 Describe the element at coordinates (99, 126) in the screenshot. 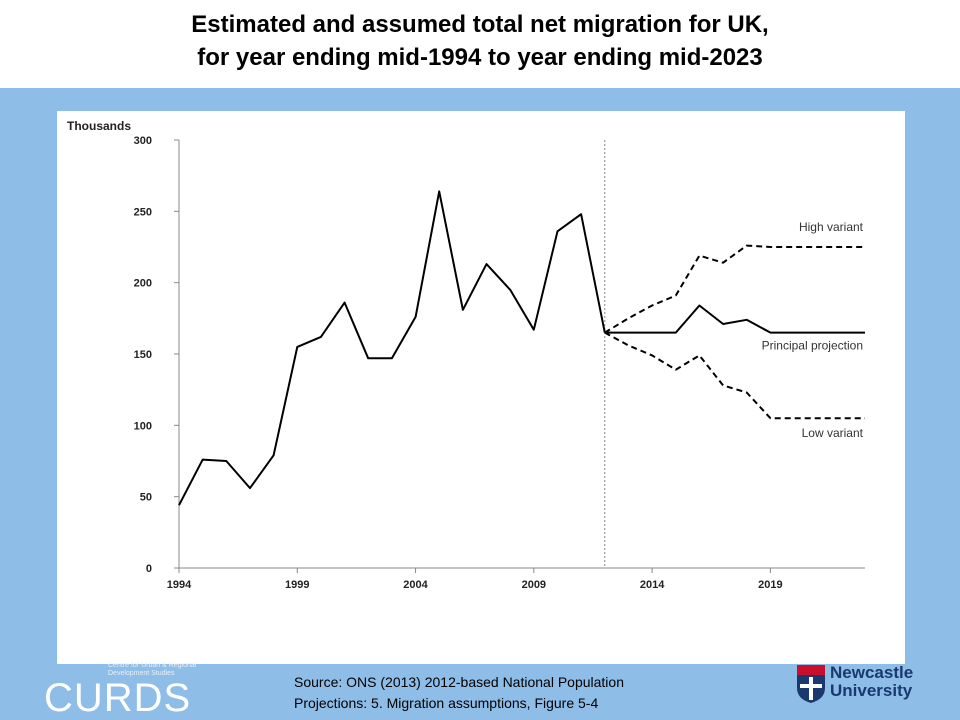

I see `y-axis-label: Thousands` at that location.